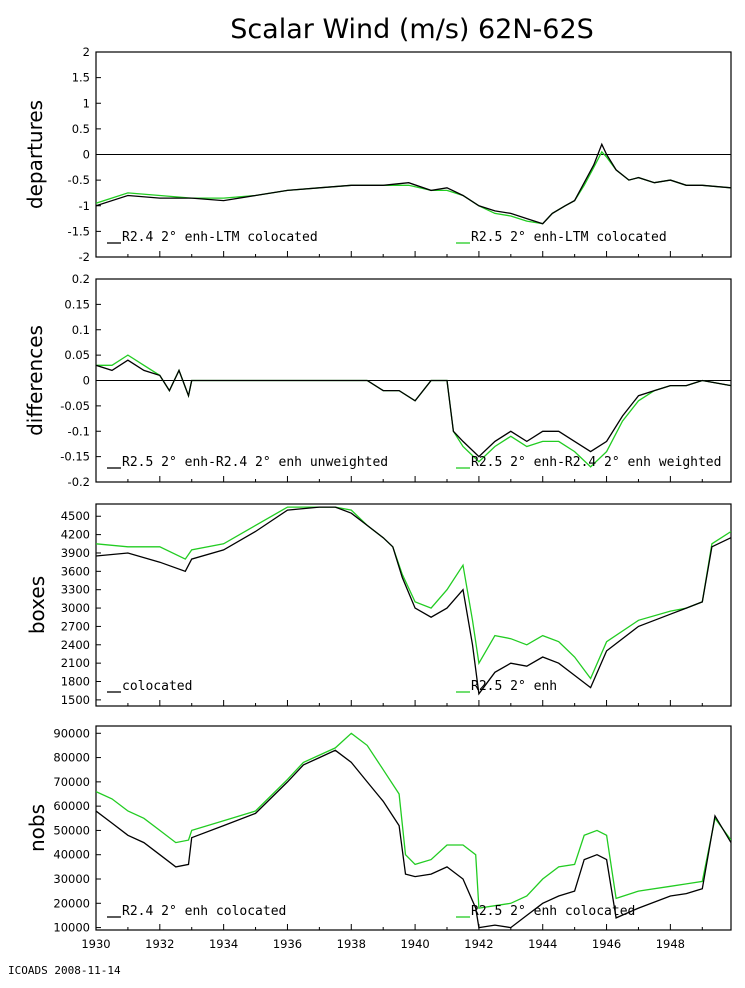 The height and width of the screenshot is (988, 745). I want to click on y-tick-label: -0.2, so click(79, 482).